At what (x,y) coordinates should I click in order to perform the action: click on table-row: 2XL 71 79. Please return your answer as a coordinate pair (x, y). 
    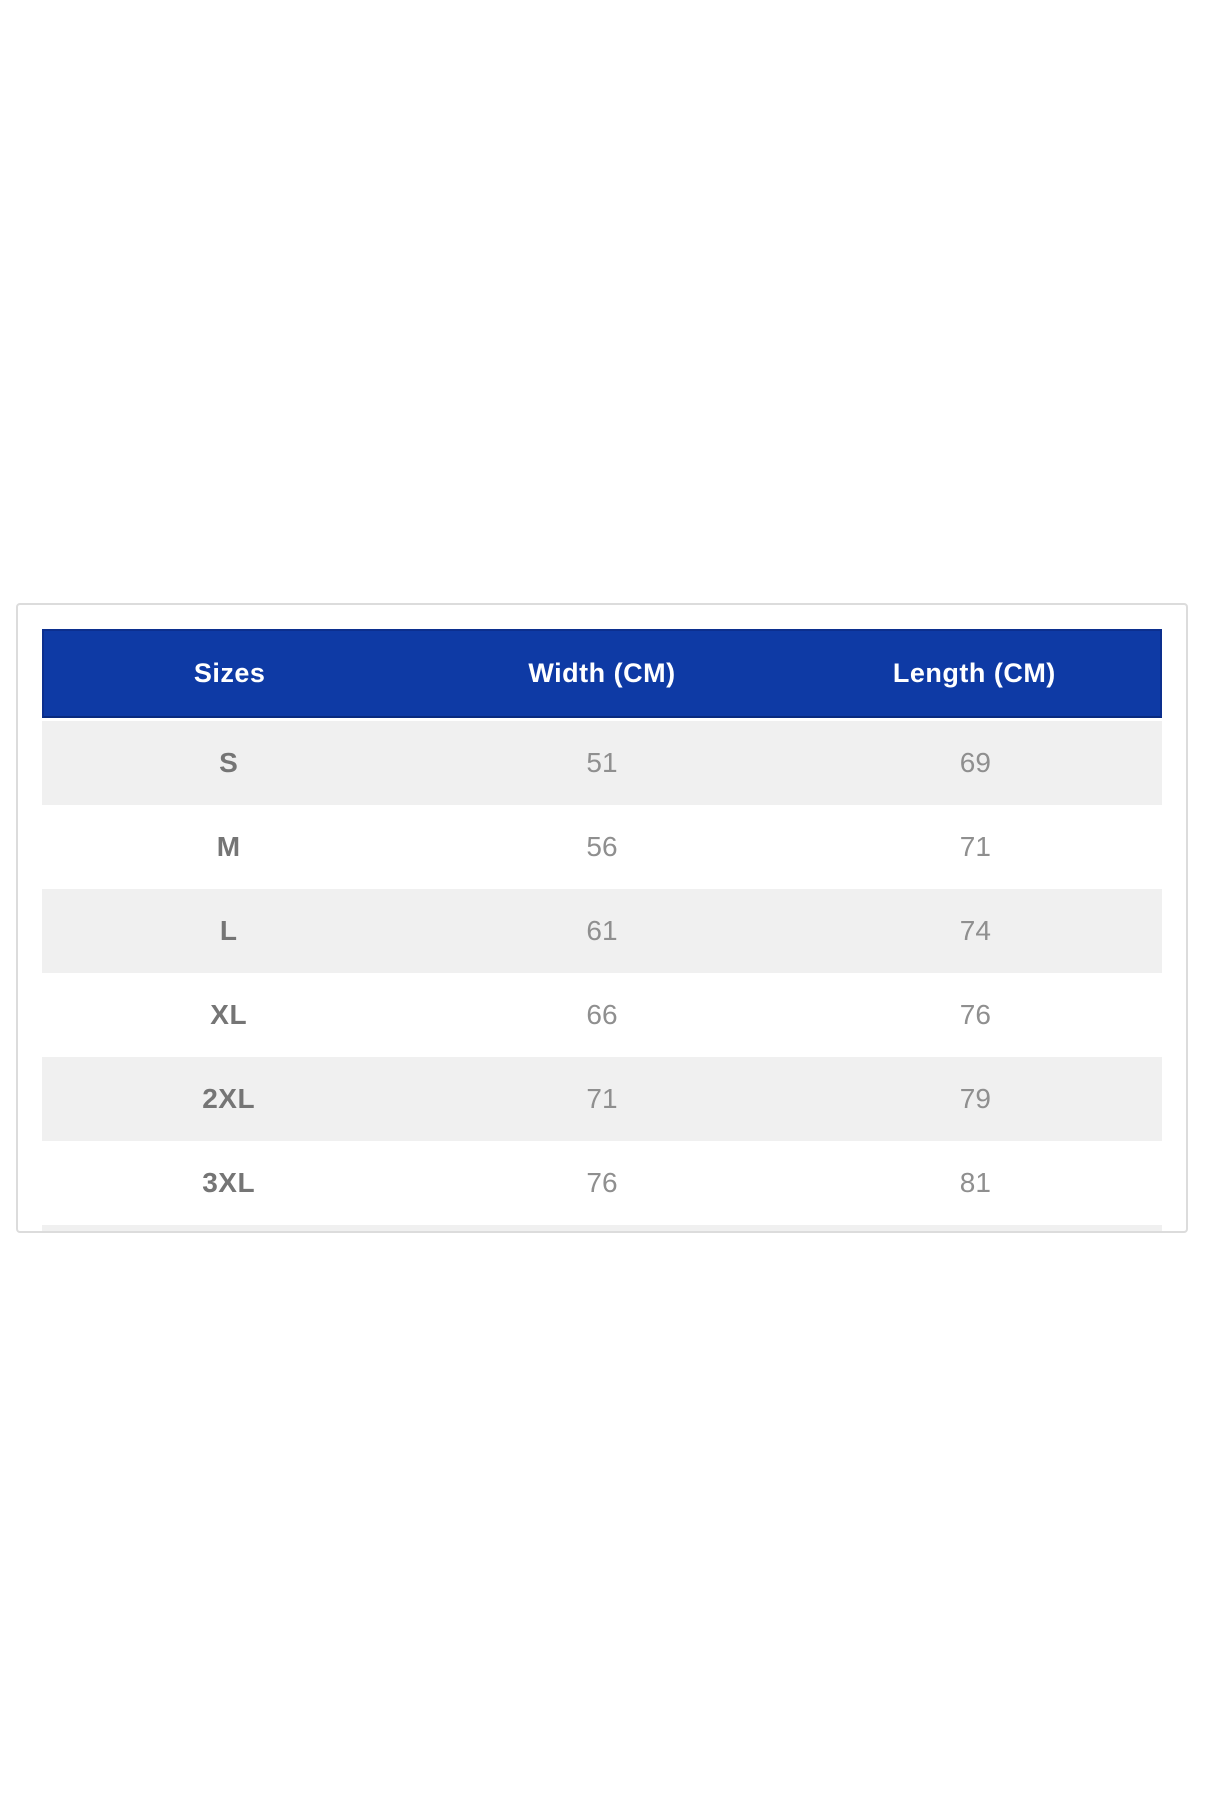
    Looking at the image, I should click on (602, 1099).